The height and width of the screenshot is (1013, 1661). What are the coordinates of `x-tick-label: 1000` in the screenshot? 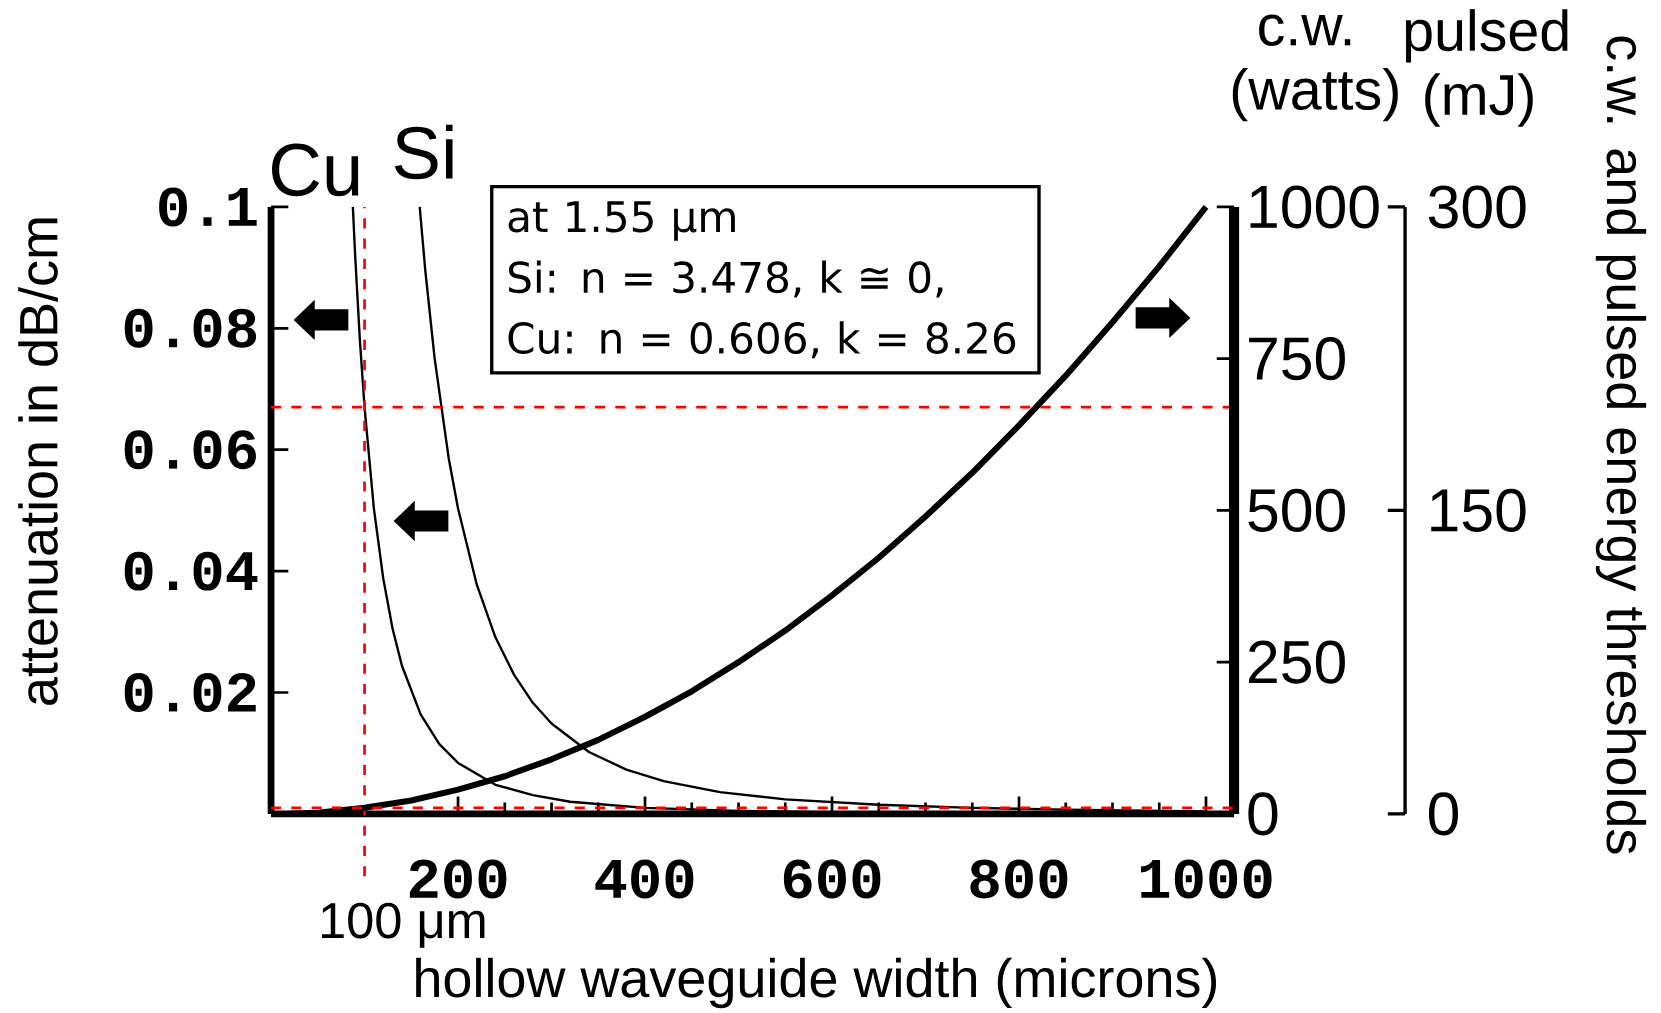 It's located at (1206, 879).